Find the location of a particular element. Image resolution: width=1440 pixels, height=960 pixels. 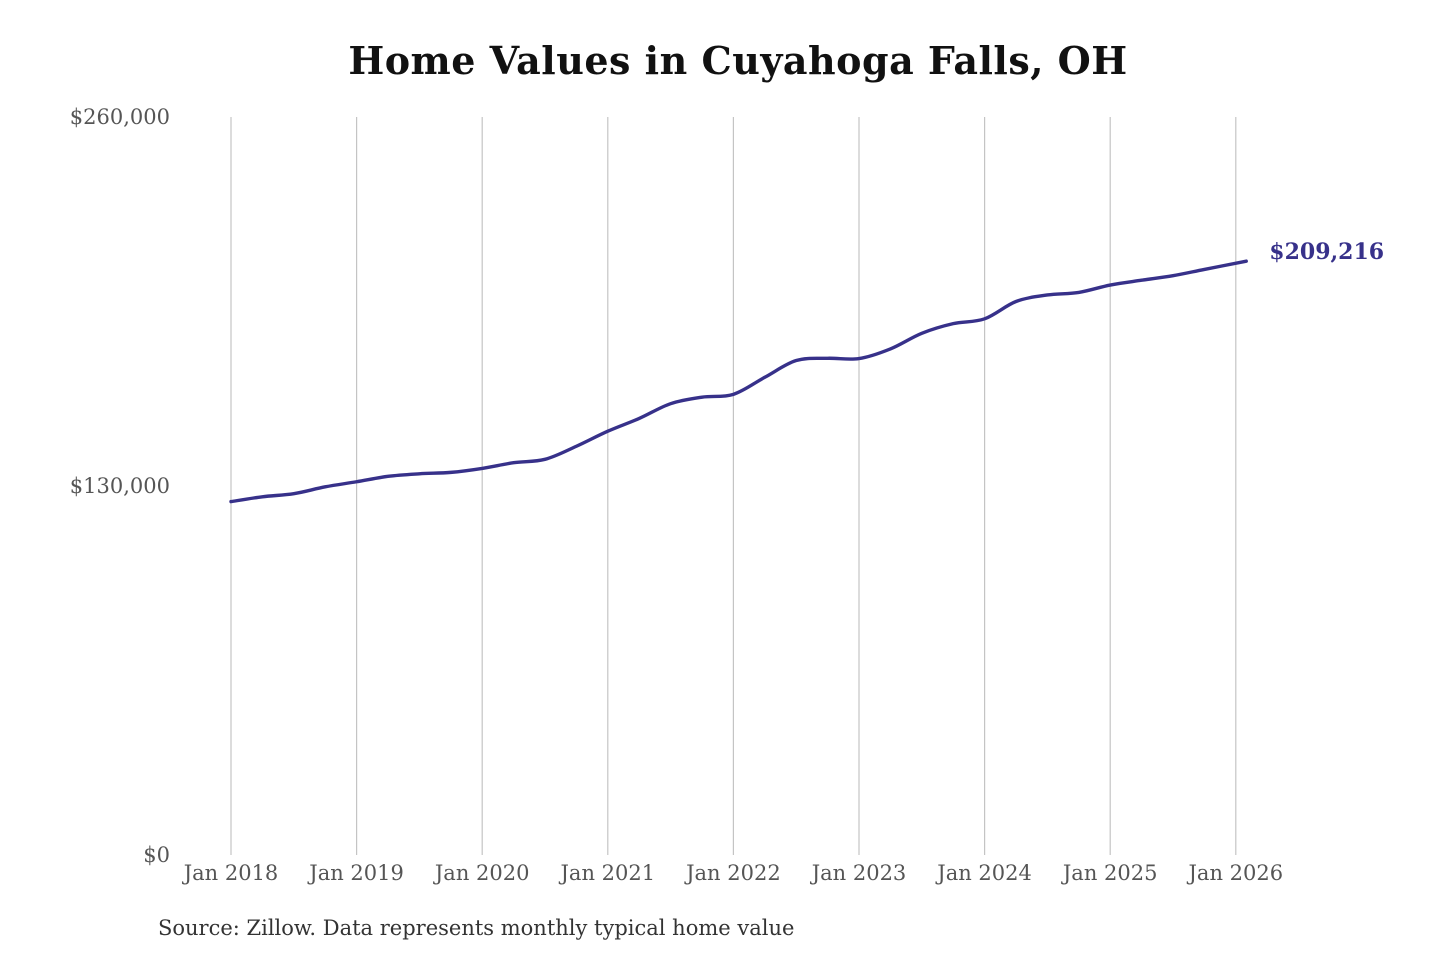

y-tick-label: $130,000 is located at coordinates (120, 486).